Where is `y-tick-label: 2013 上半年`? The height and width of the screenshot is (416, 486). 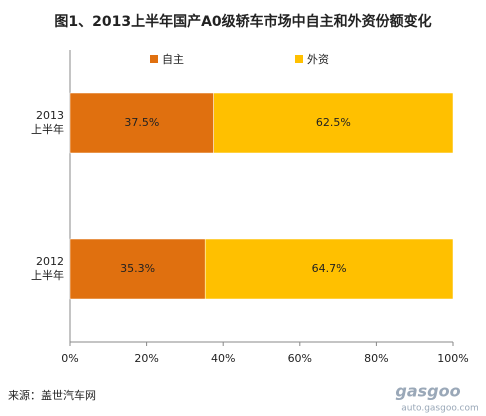 y-tick-label: 2013 上半年 is located at coordinates (47, 122).